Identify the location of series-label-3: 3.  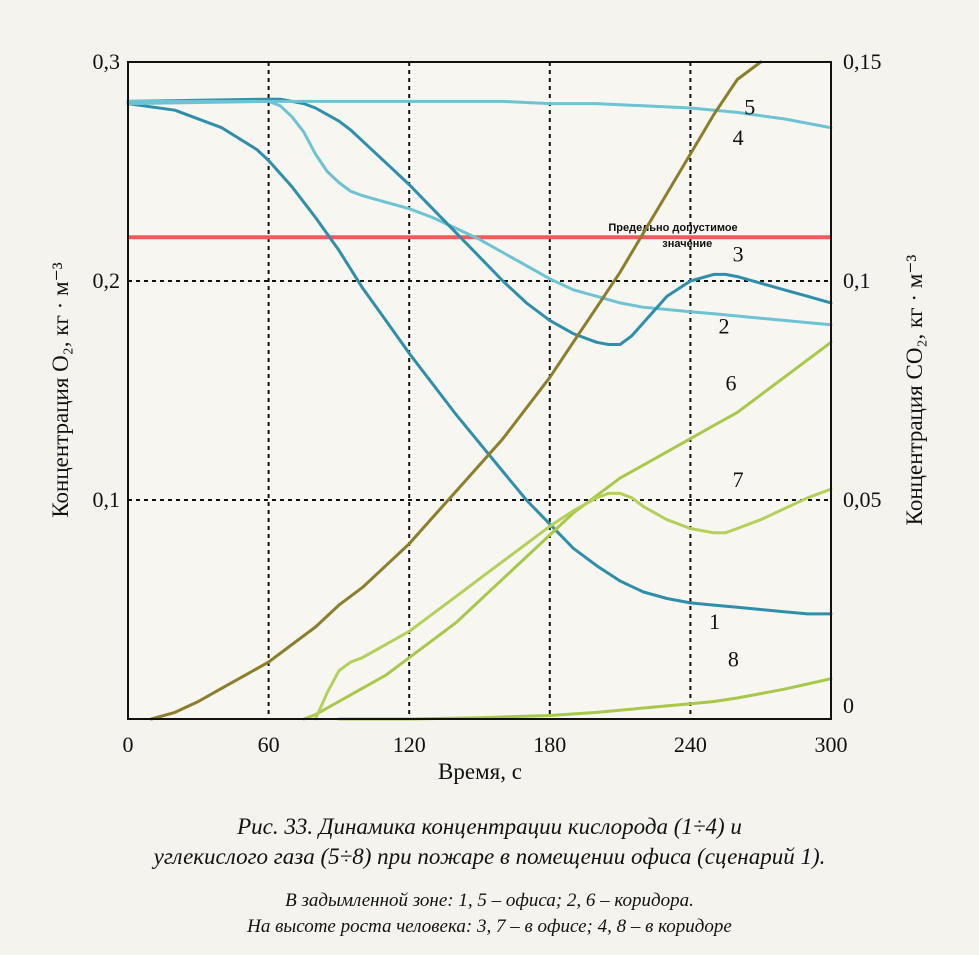
(738, 253).